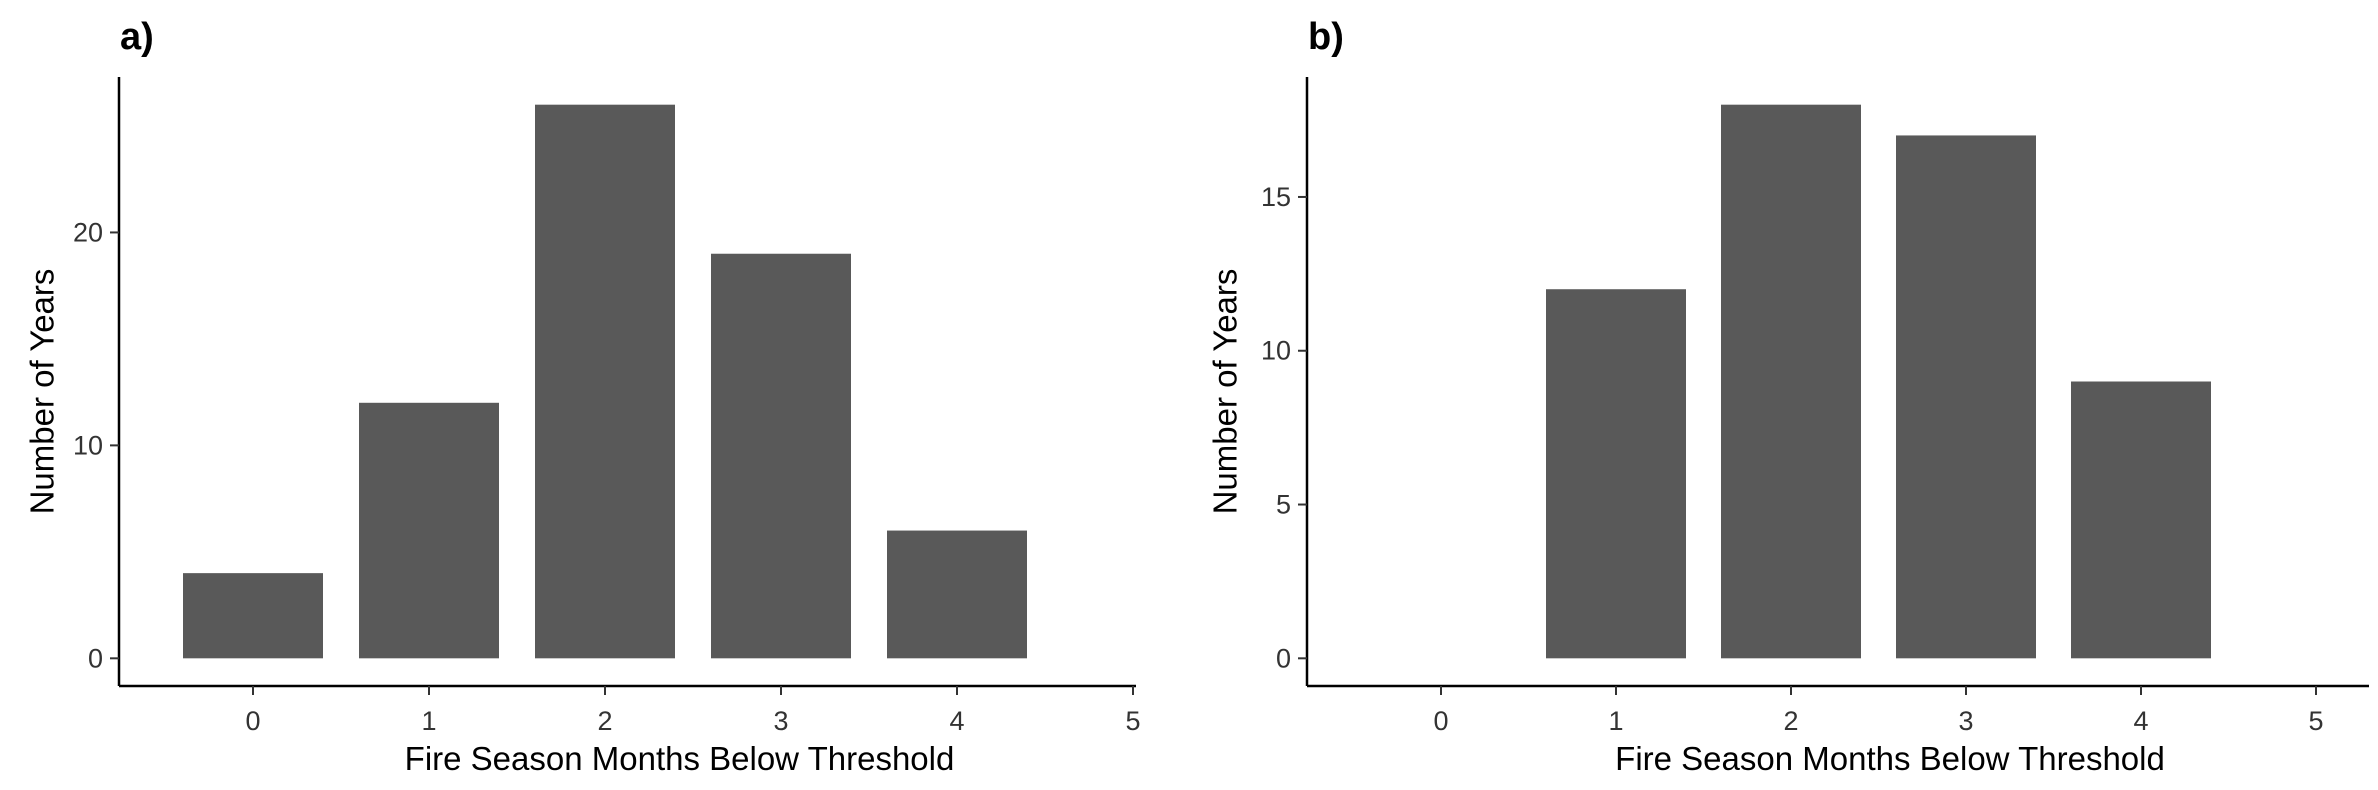 This screenshot has height=790, width=2378. I want to click on panel-label-a: a), so click(137, 37).